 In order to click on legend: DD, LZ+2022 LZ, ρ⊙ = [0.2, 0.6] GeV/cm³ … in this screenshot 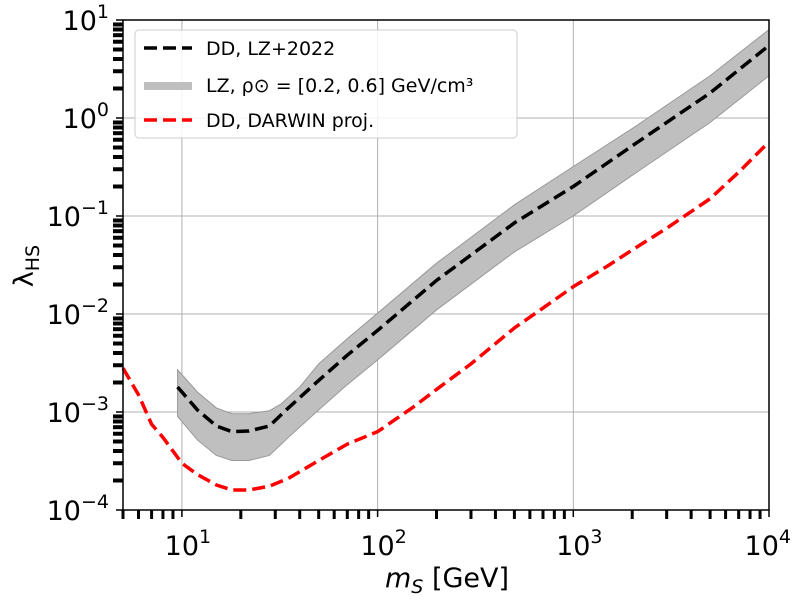, I will do `click(326, 84)`.